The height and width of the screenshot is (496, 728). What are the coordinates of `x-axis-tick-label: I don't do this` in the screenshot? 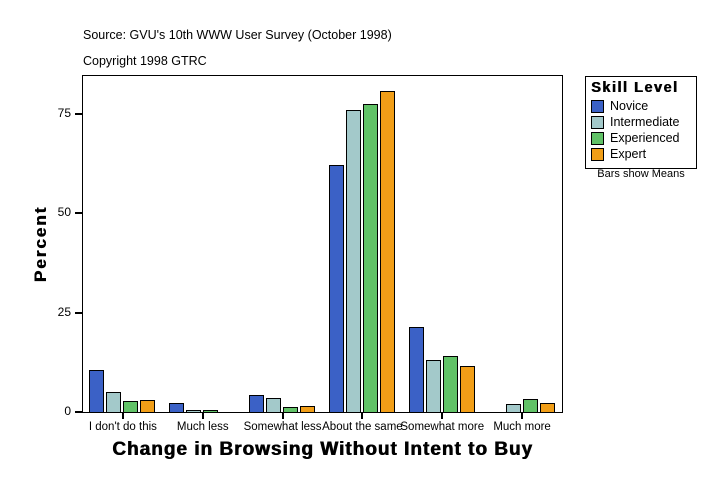 It's located at (122, 427).